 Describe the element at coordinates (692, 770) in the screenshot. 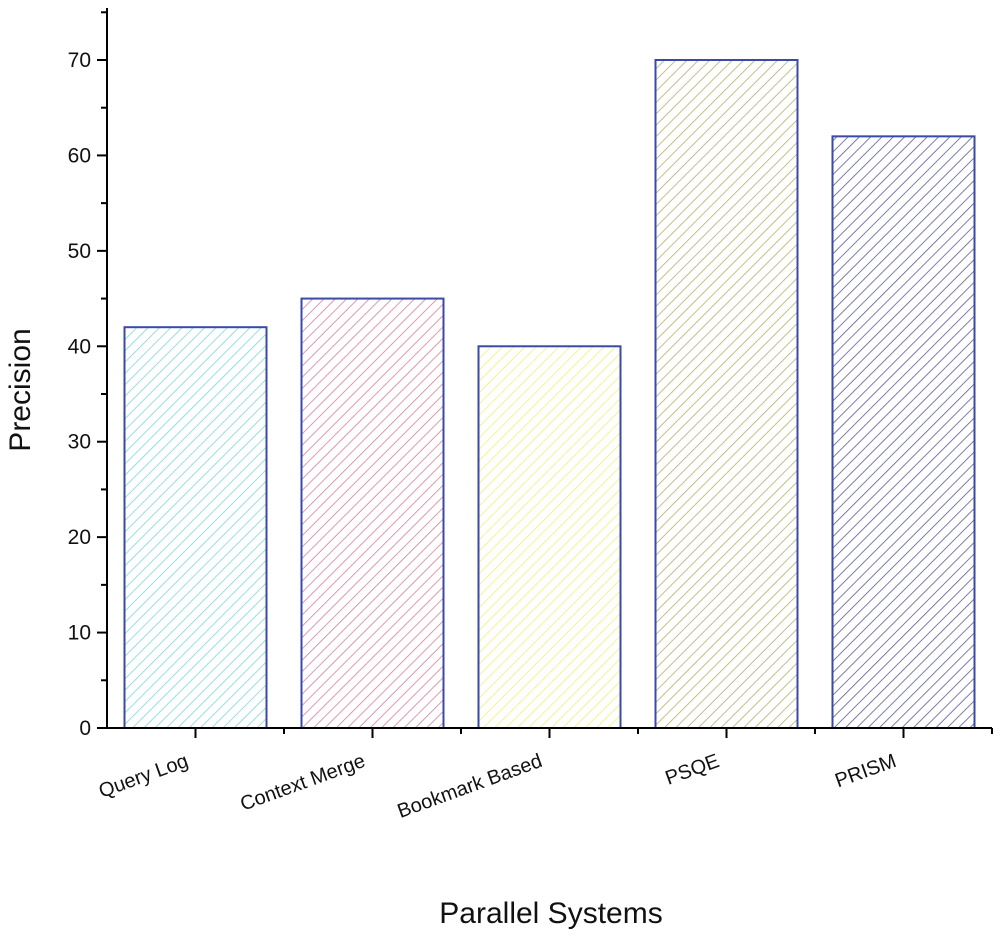

I see `x-tick-label: PSQE` at that location.